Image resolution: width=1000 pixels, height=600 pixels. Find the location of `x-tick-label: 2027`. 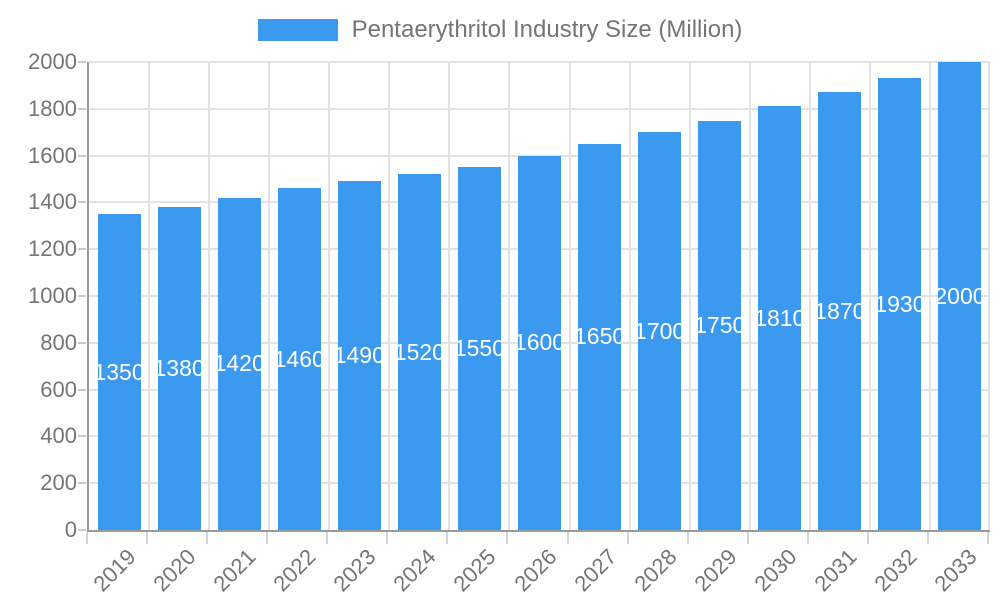

x-tick-label: 2027 is located at coordinates (595, 570).